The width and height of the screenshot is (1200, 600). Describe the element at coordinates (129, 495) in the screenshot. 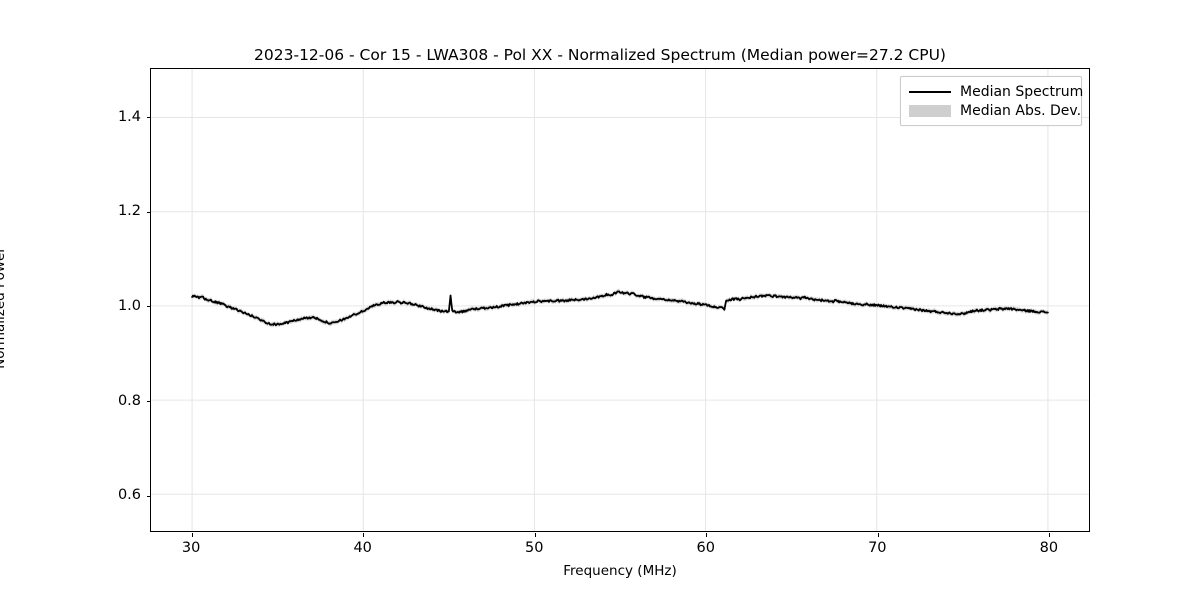

I see `y-tick-label: 0.6` at that location.